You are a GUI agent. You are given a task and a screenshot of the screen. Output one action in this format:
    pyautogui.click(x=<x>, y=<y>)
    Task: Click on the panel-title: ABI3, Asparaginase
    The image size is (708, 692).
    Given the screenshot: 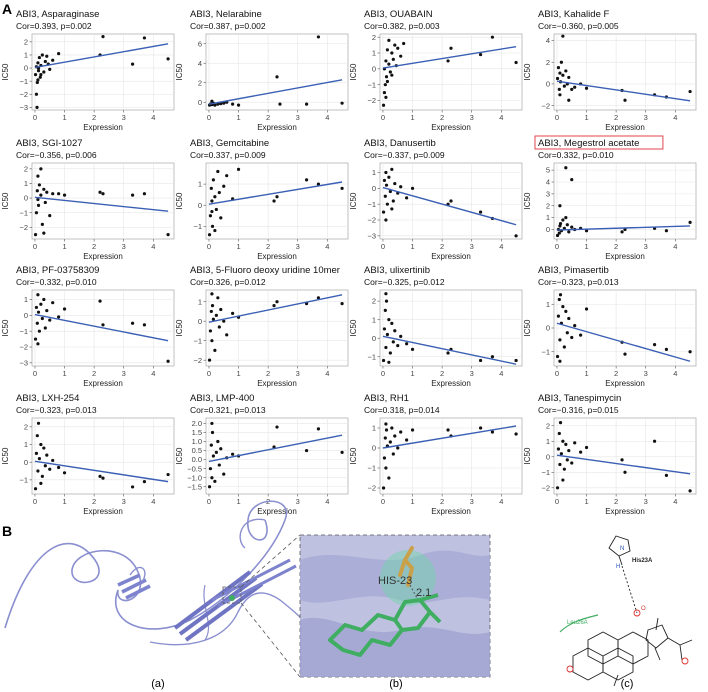 What is the action you would take?
    pyautogui.click(x=57, y=14)
    